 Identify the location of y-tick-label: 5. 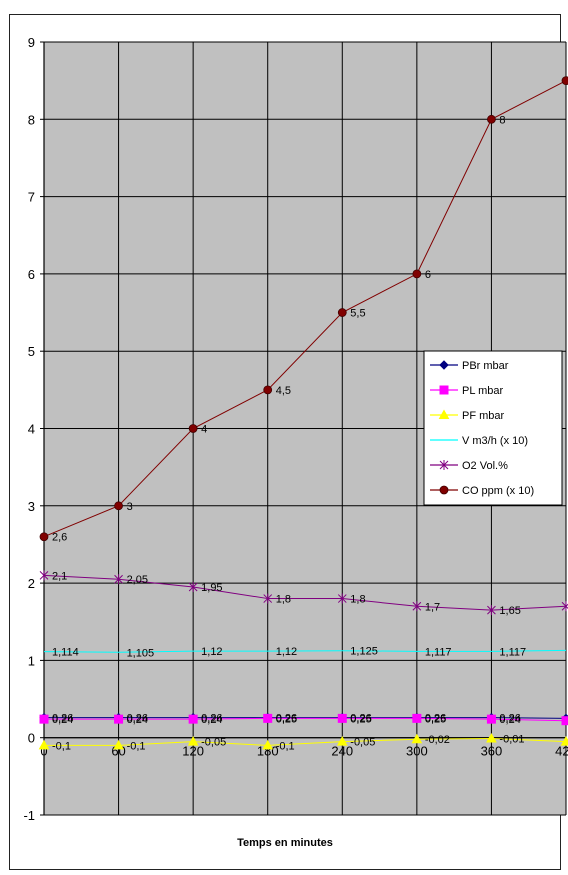
(31, 351).